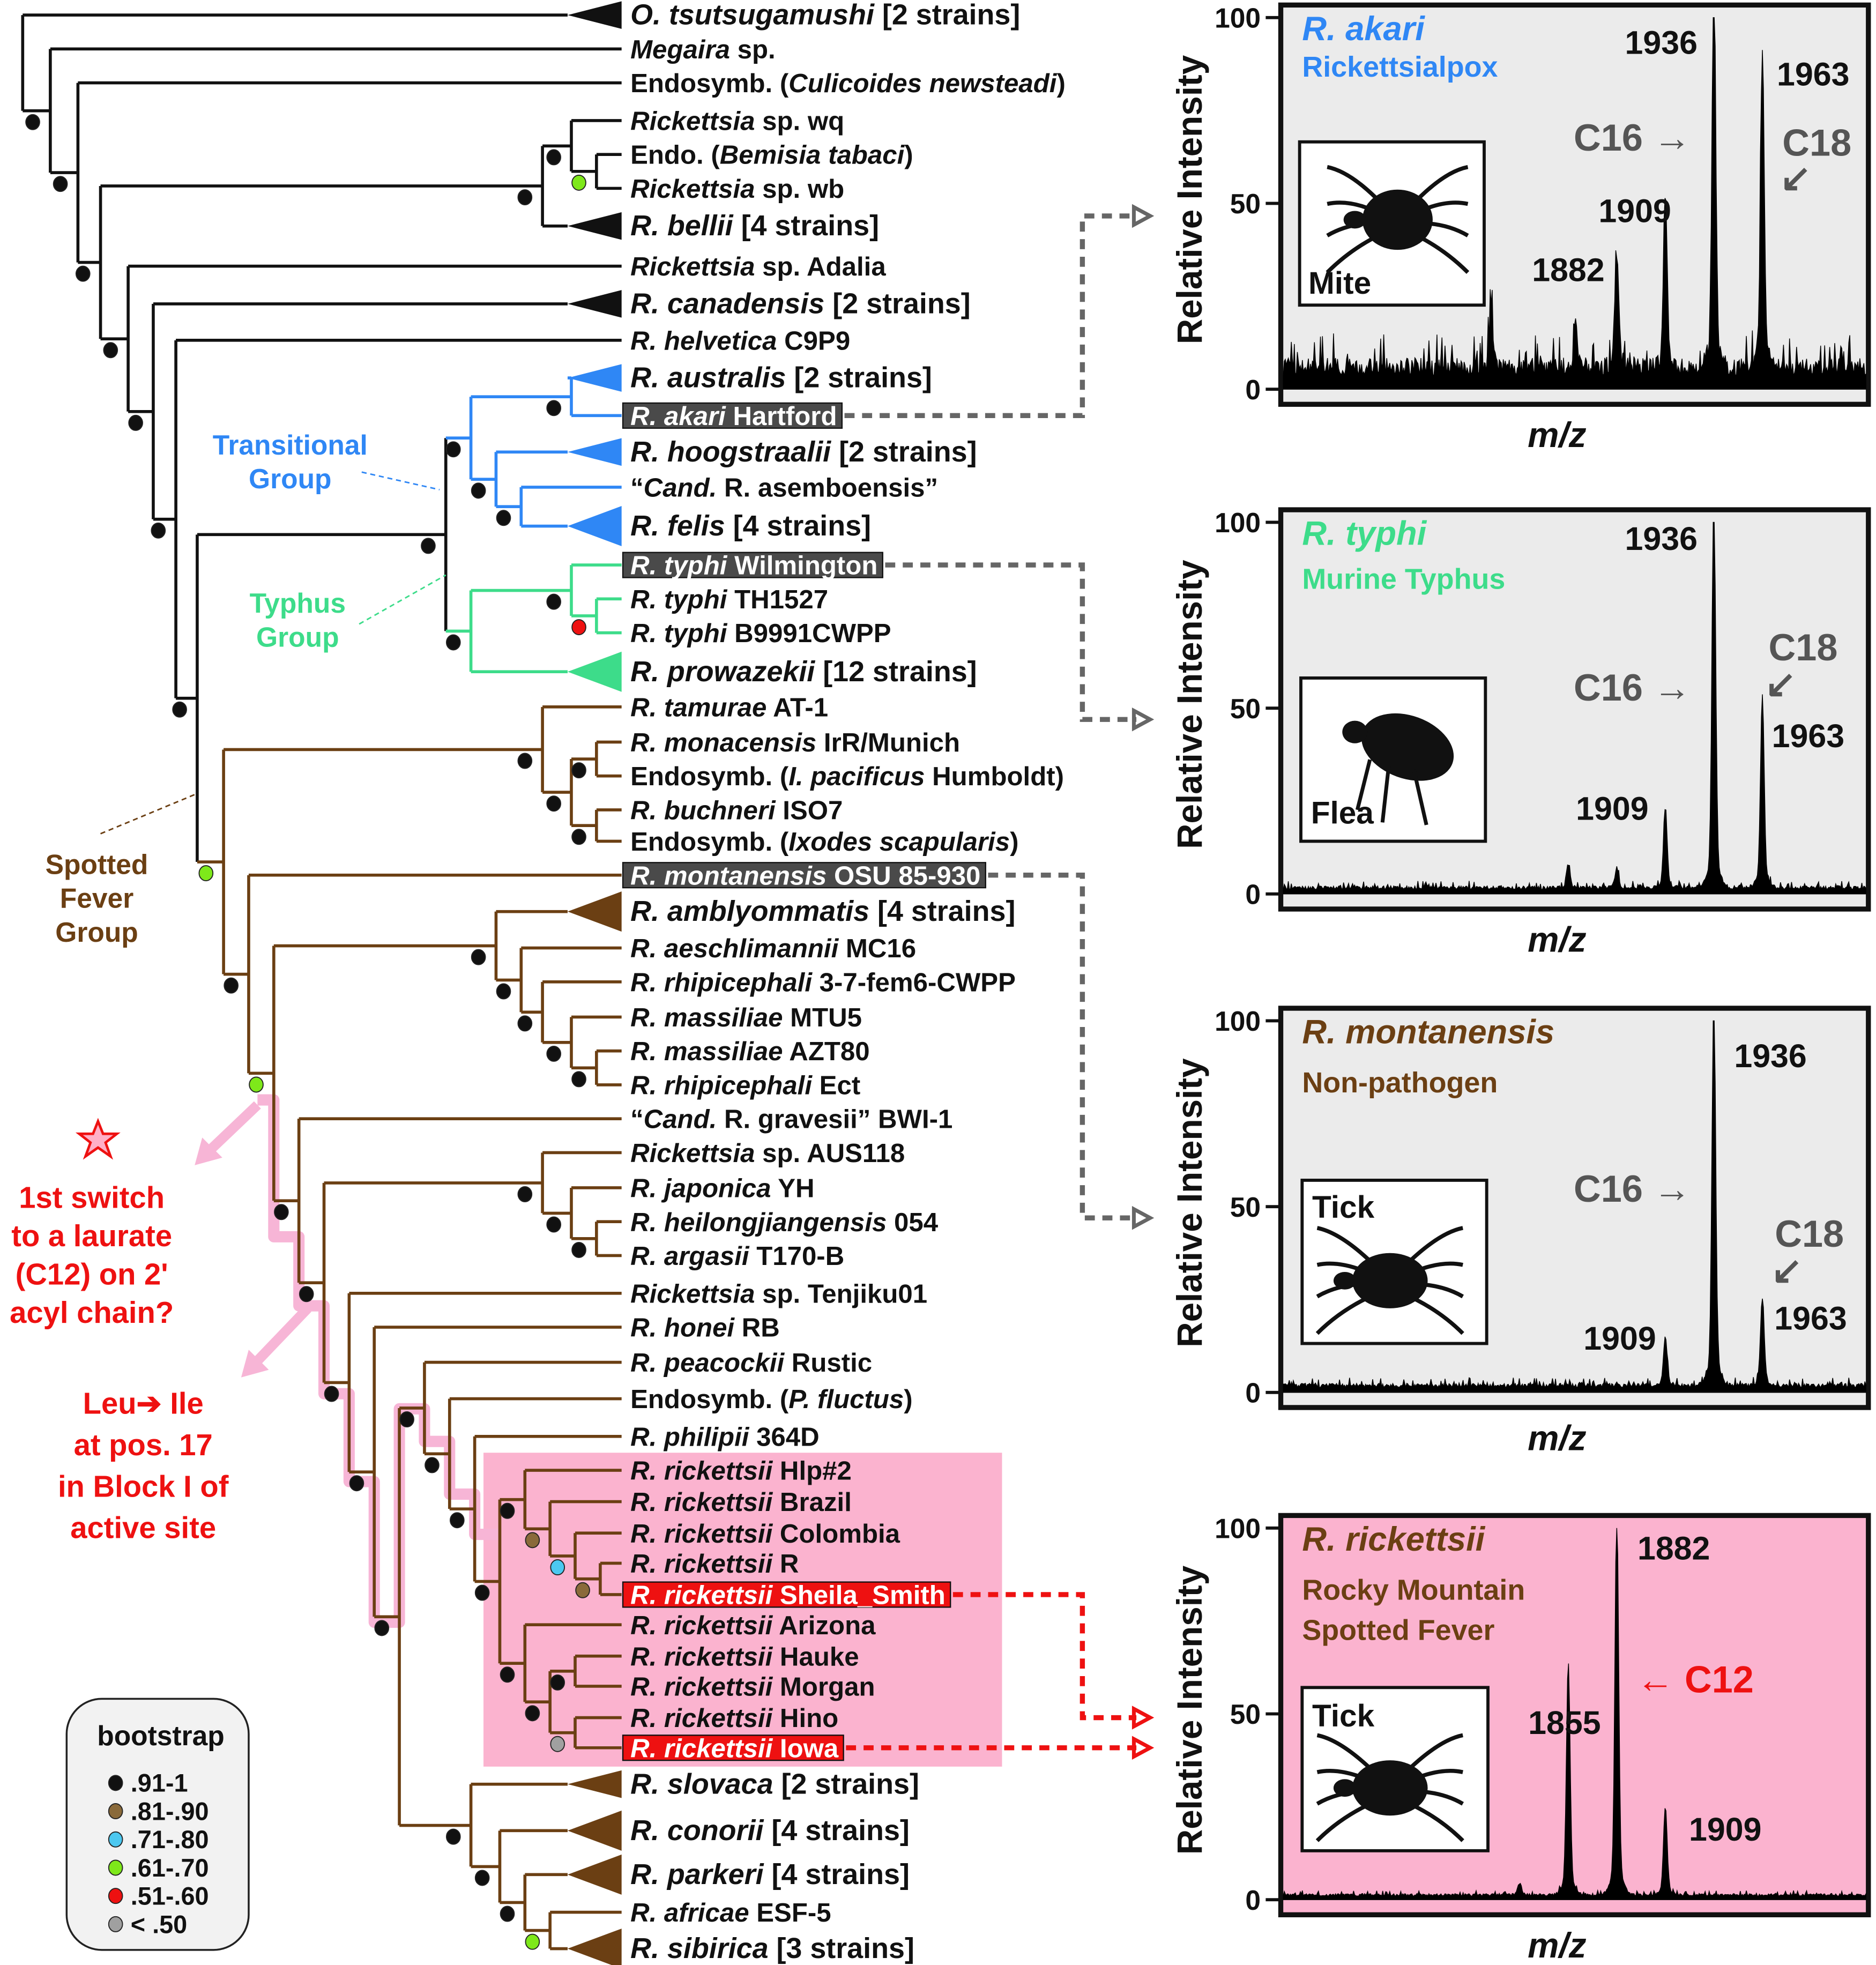 The width and height of the screenshot is (1876, 1965). Describe the element at coordinates (1817, 142) in the screenshot. I see `lipid-chain-annotation: C18` at that location.